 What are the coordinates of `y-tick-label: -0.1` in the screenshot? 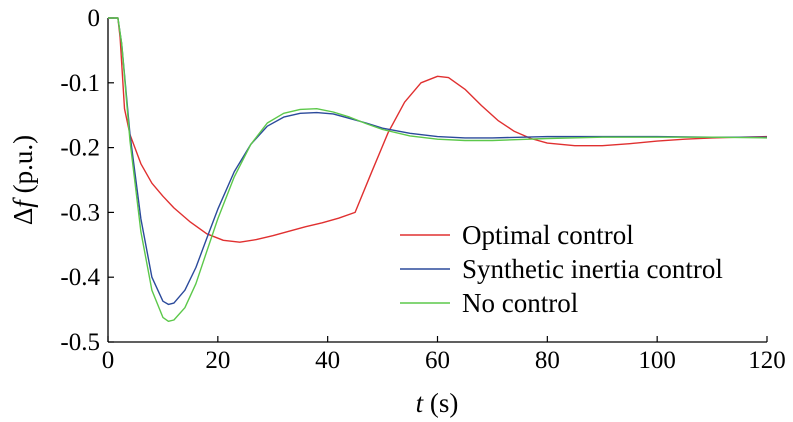 It's located at (80, 83).